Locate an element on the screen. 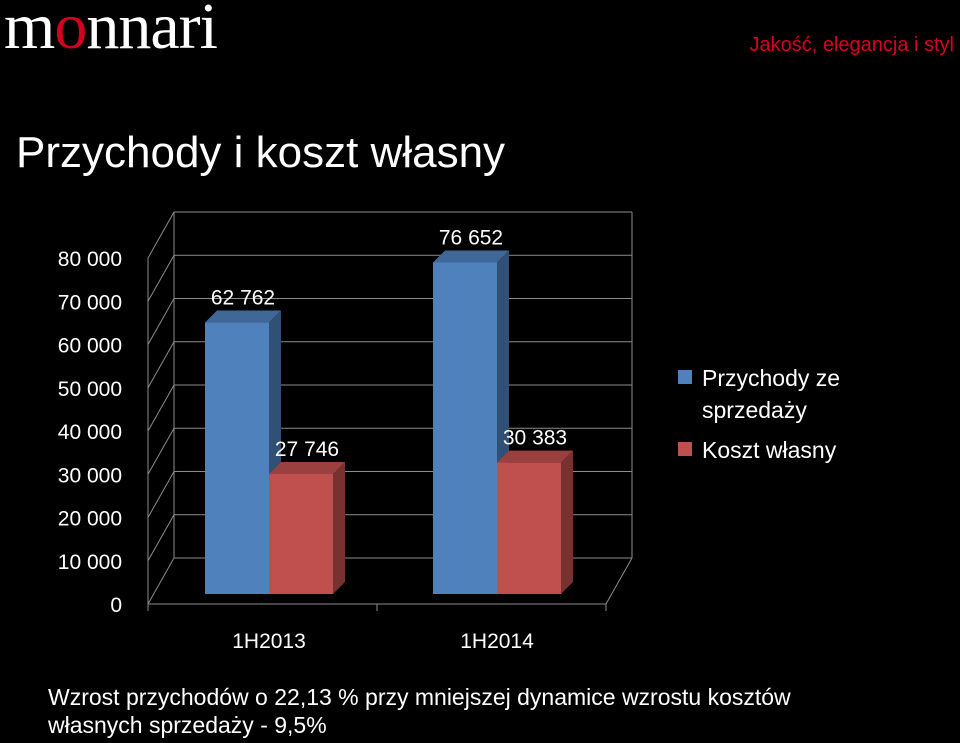 This screenshot has height=743, width=960. y-tick-label: 0 is located at coordinates (116, 605).